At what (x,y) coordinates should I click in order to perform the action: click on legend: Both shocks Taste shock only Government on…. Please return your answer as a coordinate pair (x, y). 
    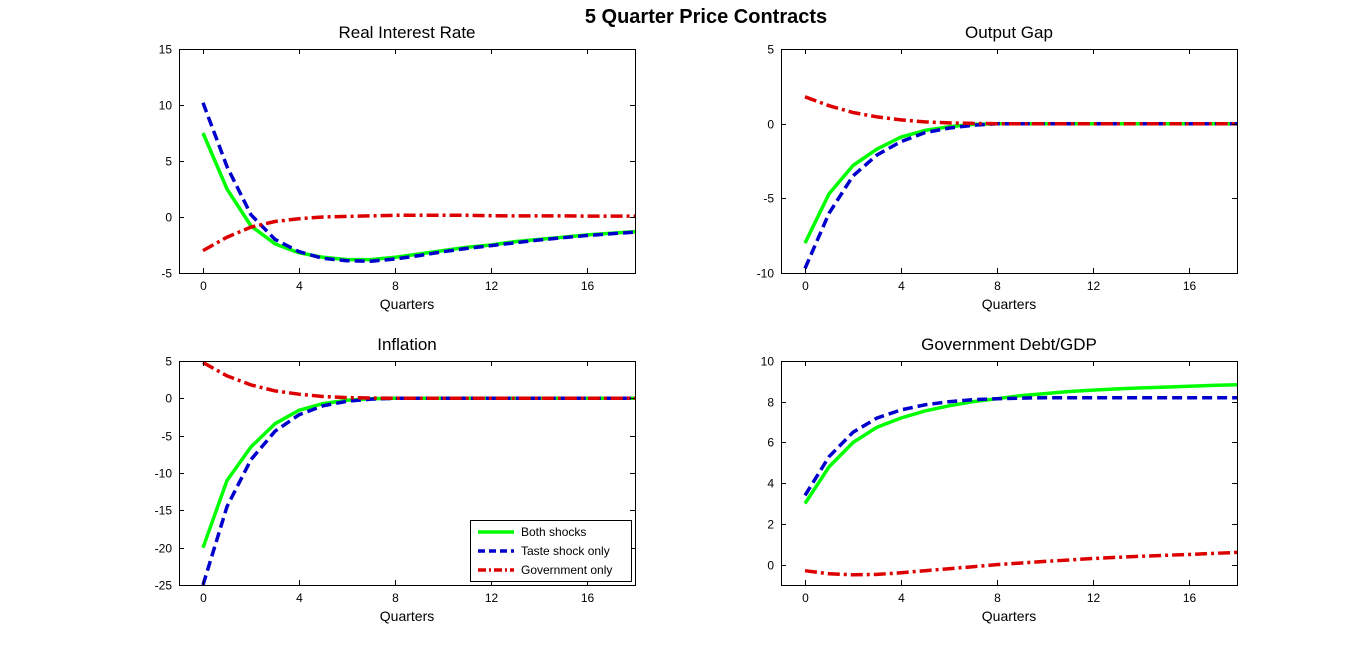
    Looking at the image, I should click on (551, 551).